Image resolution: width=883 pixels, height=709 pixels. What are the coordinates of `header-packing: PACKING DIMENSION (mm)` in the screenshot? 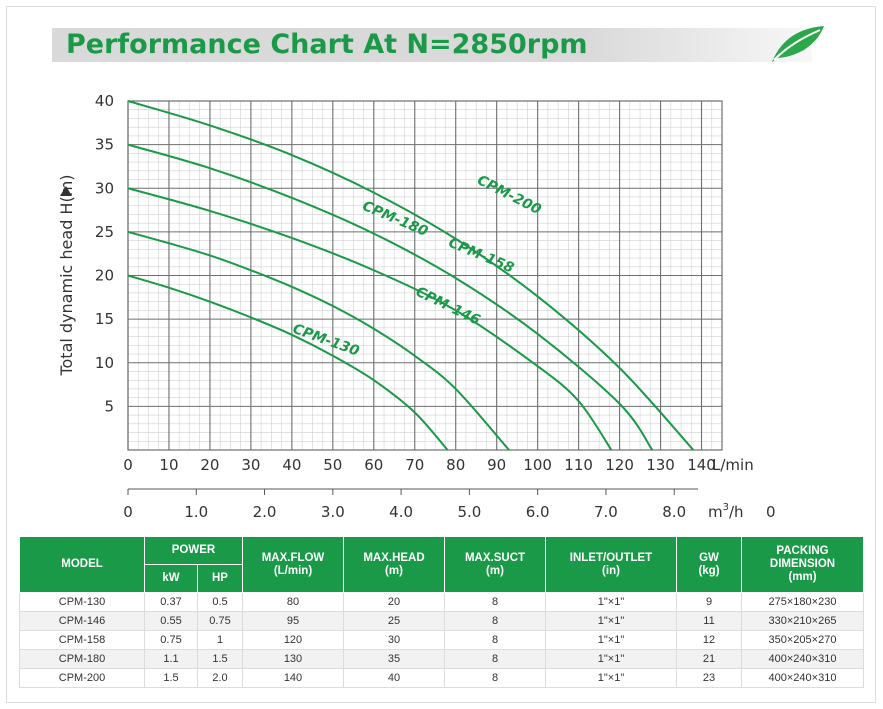 It's located at (802, 564).